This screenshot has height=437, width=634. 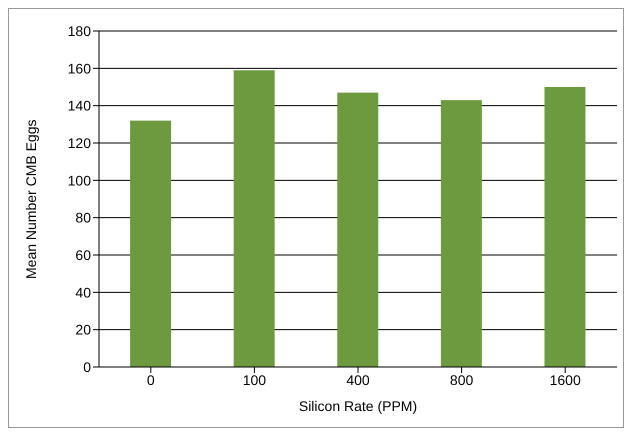 I want to click on y-tick-label: 20, so click(x=83, y=330).